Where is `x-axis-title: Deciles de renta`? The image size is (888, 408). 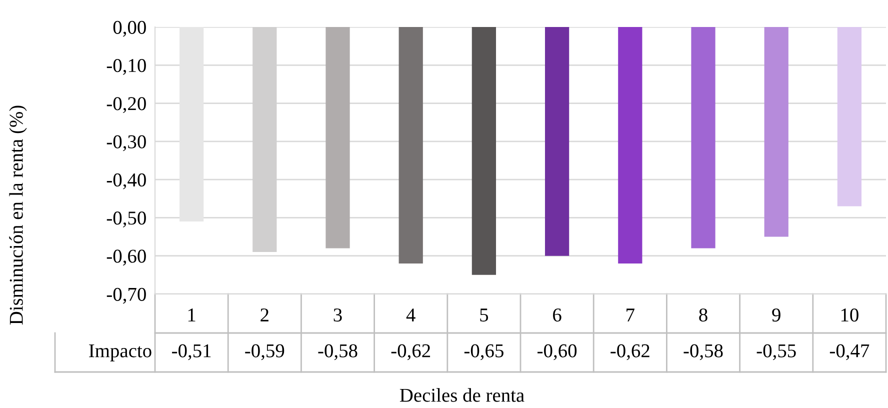
x-axis-title: Deciles de renta is located at coordinates (462, 395).